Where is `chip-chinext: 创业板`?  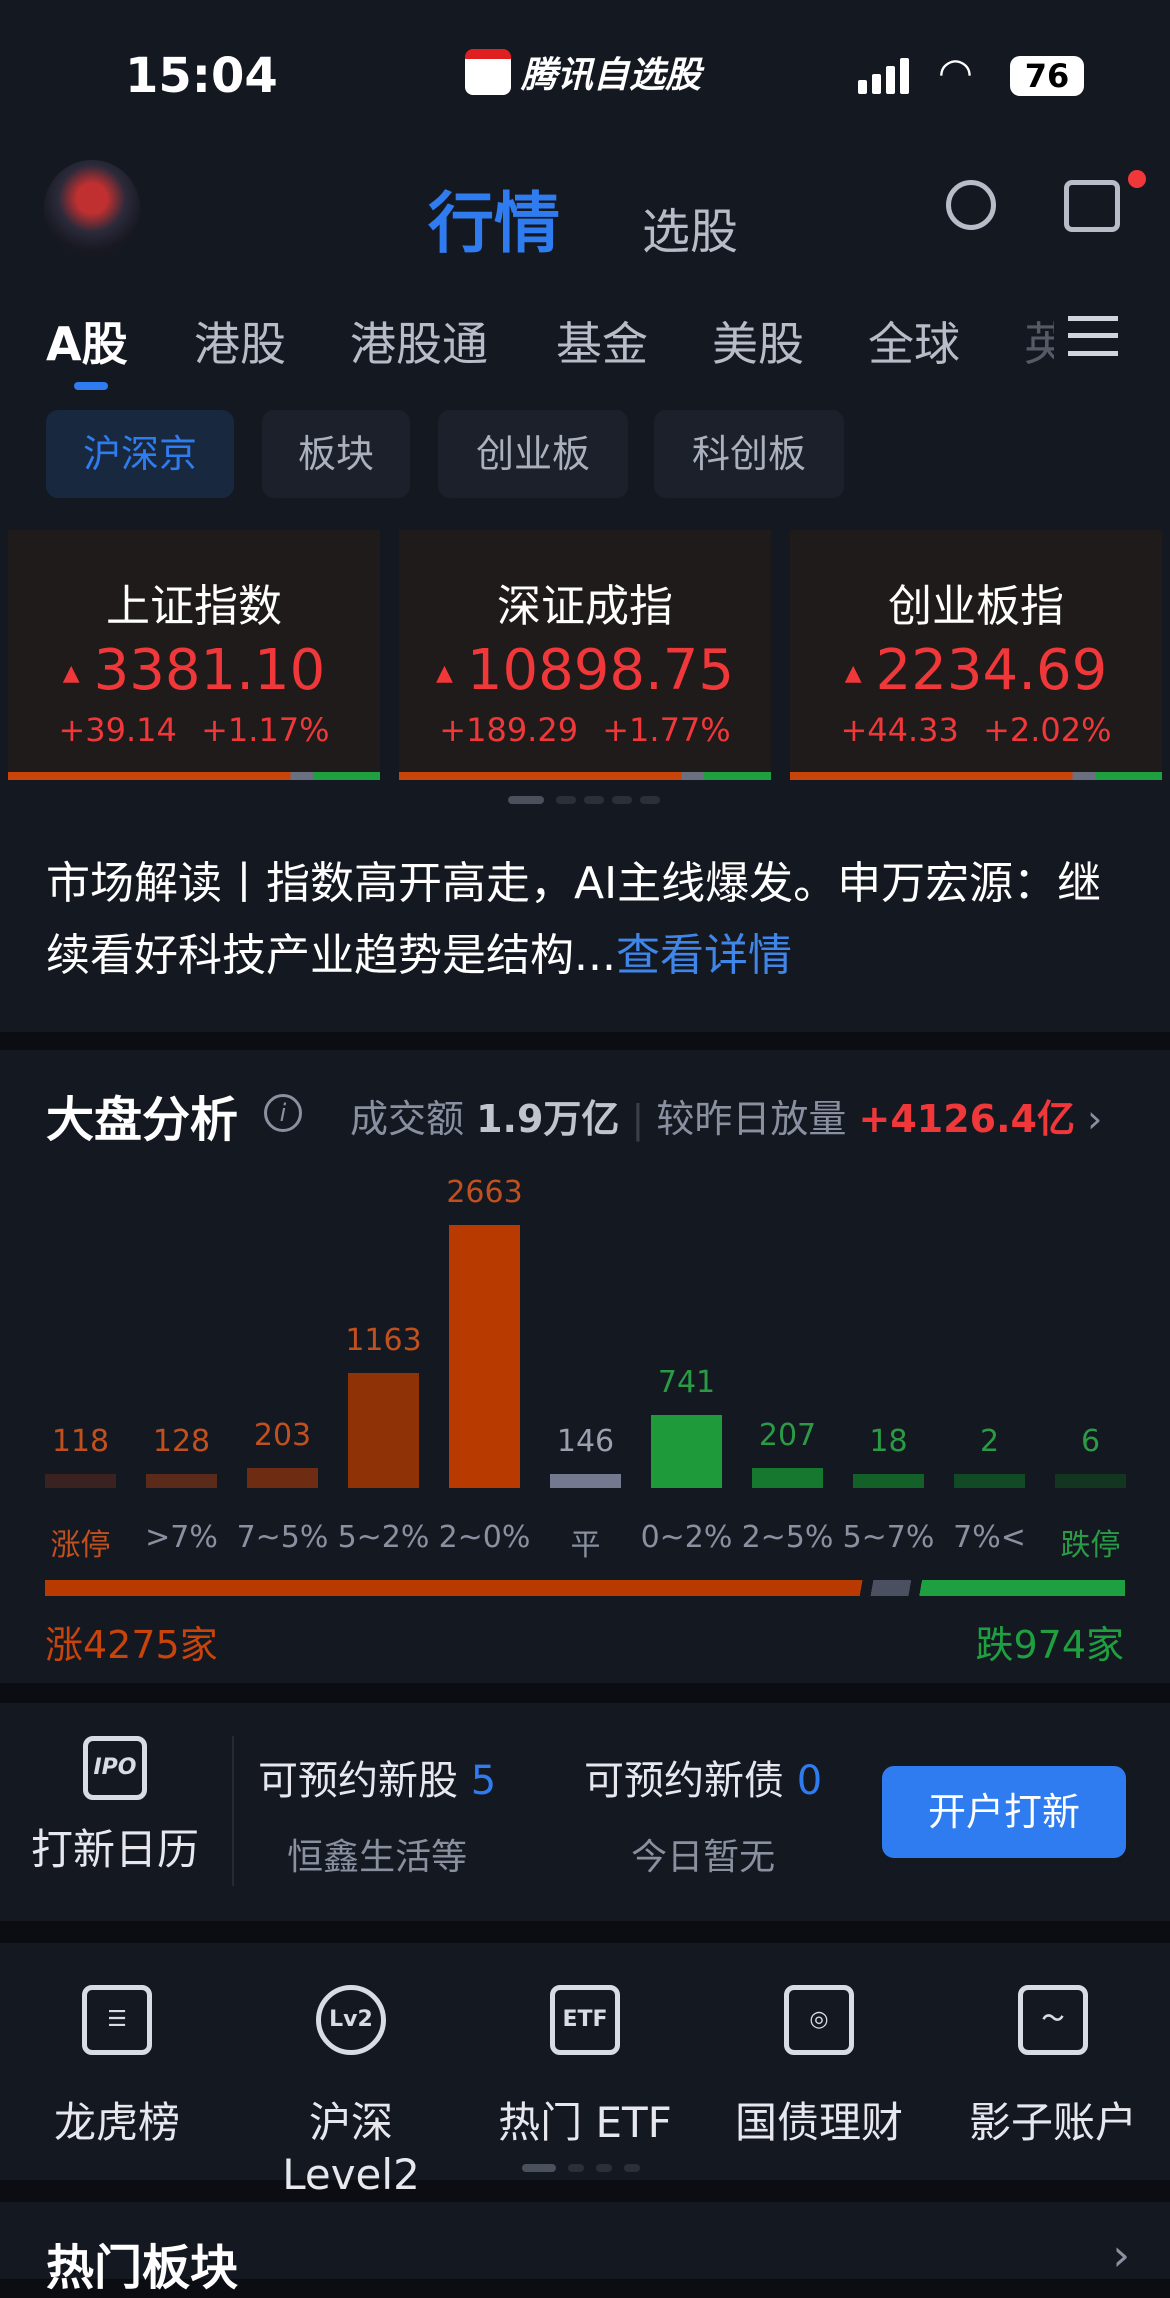 chip-chinext: 创业板 is located at coordinates (533, 454).